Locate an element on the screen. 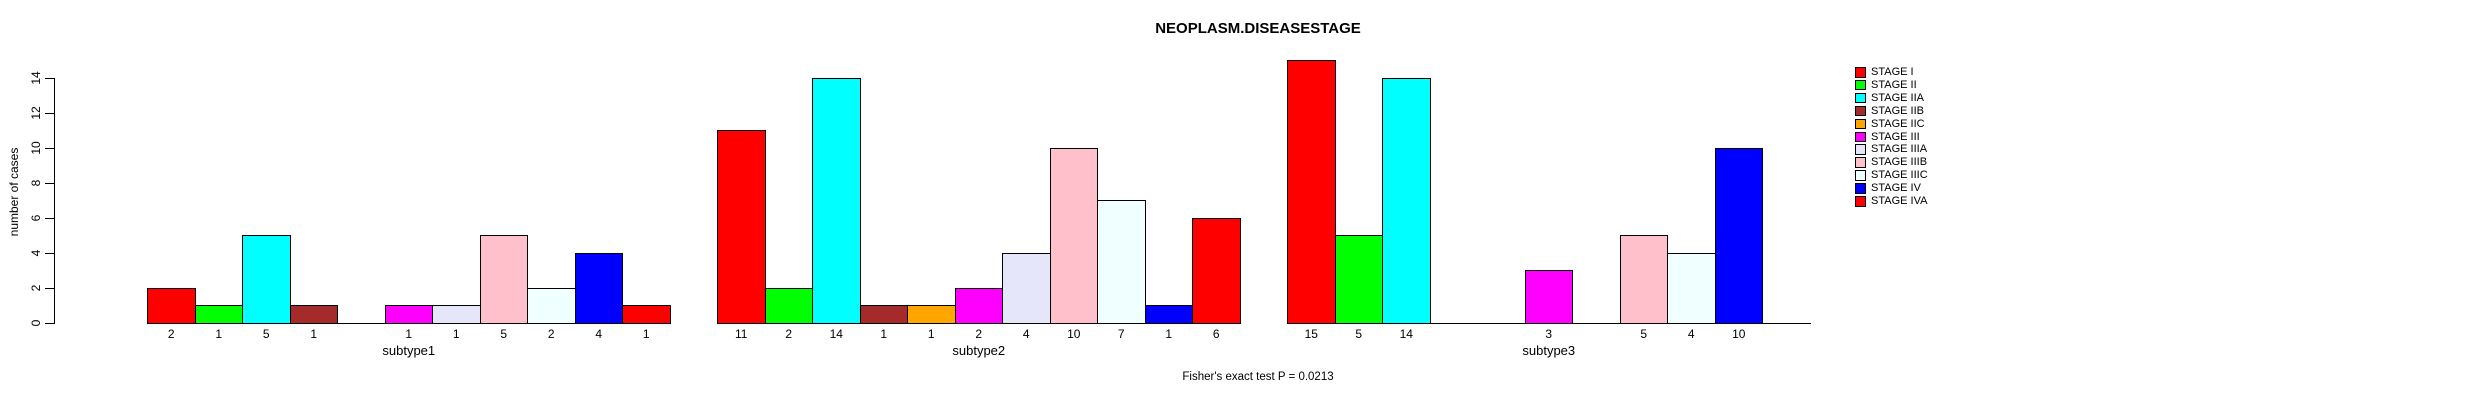 The height and width of the screenshot is (400, 2490). bar-subtype2-stage-iv is located at coordinates (1168, 314).